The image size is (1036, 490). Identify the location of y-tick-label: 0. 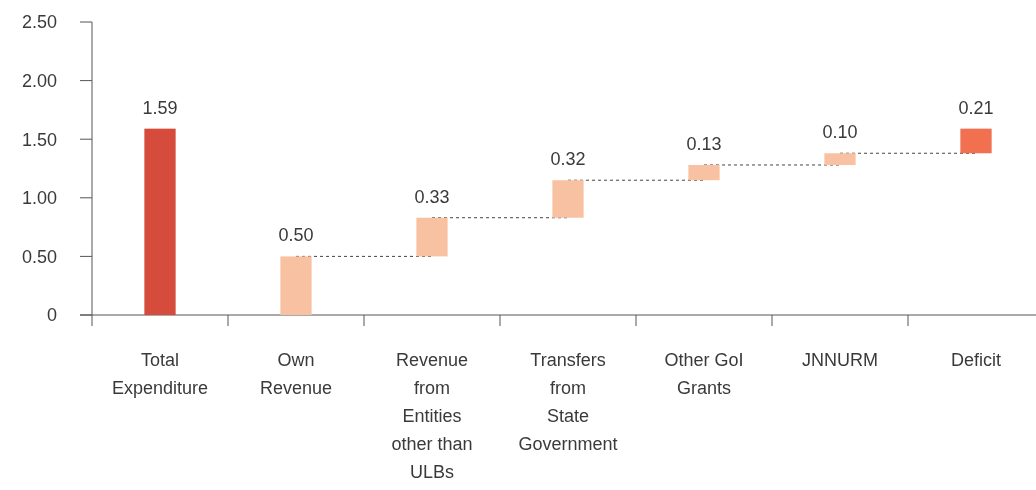
(51, 315).